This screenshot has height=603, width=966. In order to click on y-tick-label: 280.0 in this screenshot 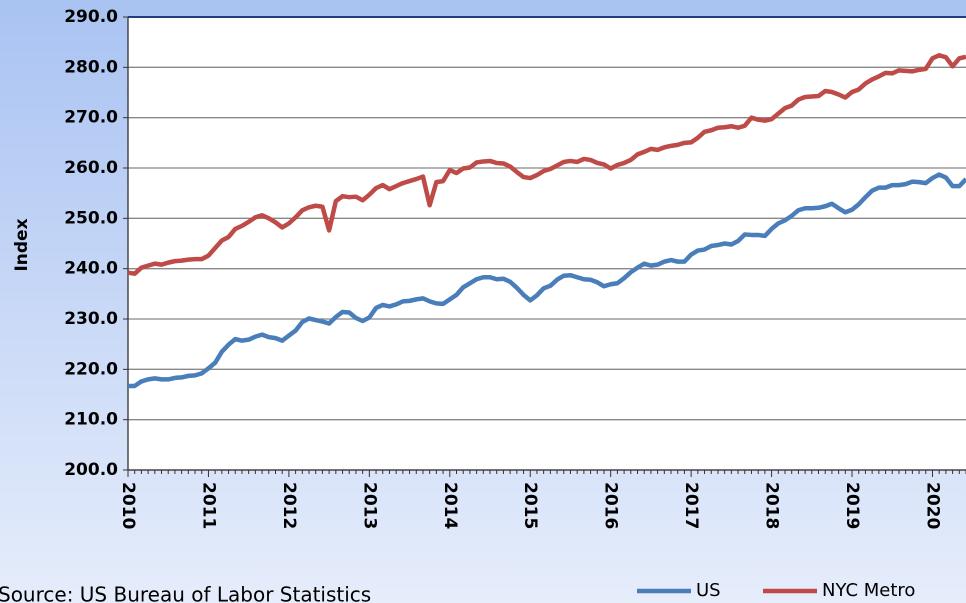, I will do `click(91, 67)`.